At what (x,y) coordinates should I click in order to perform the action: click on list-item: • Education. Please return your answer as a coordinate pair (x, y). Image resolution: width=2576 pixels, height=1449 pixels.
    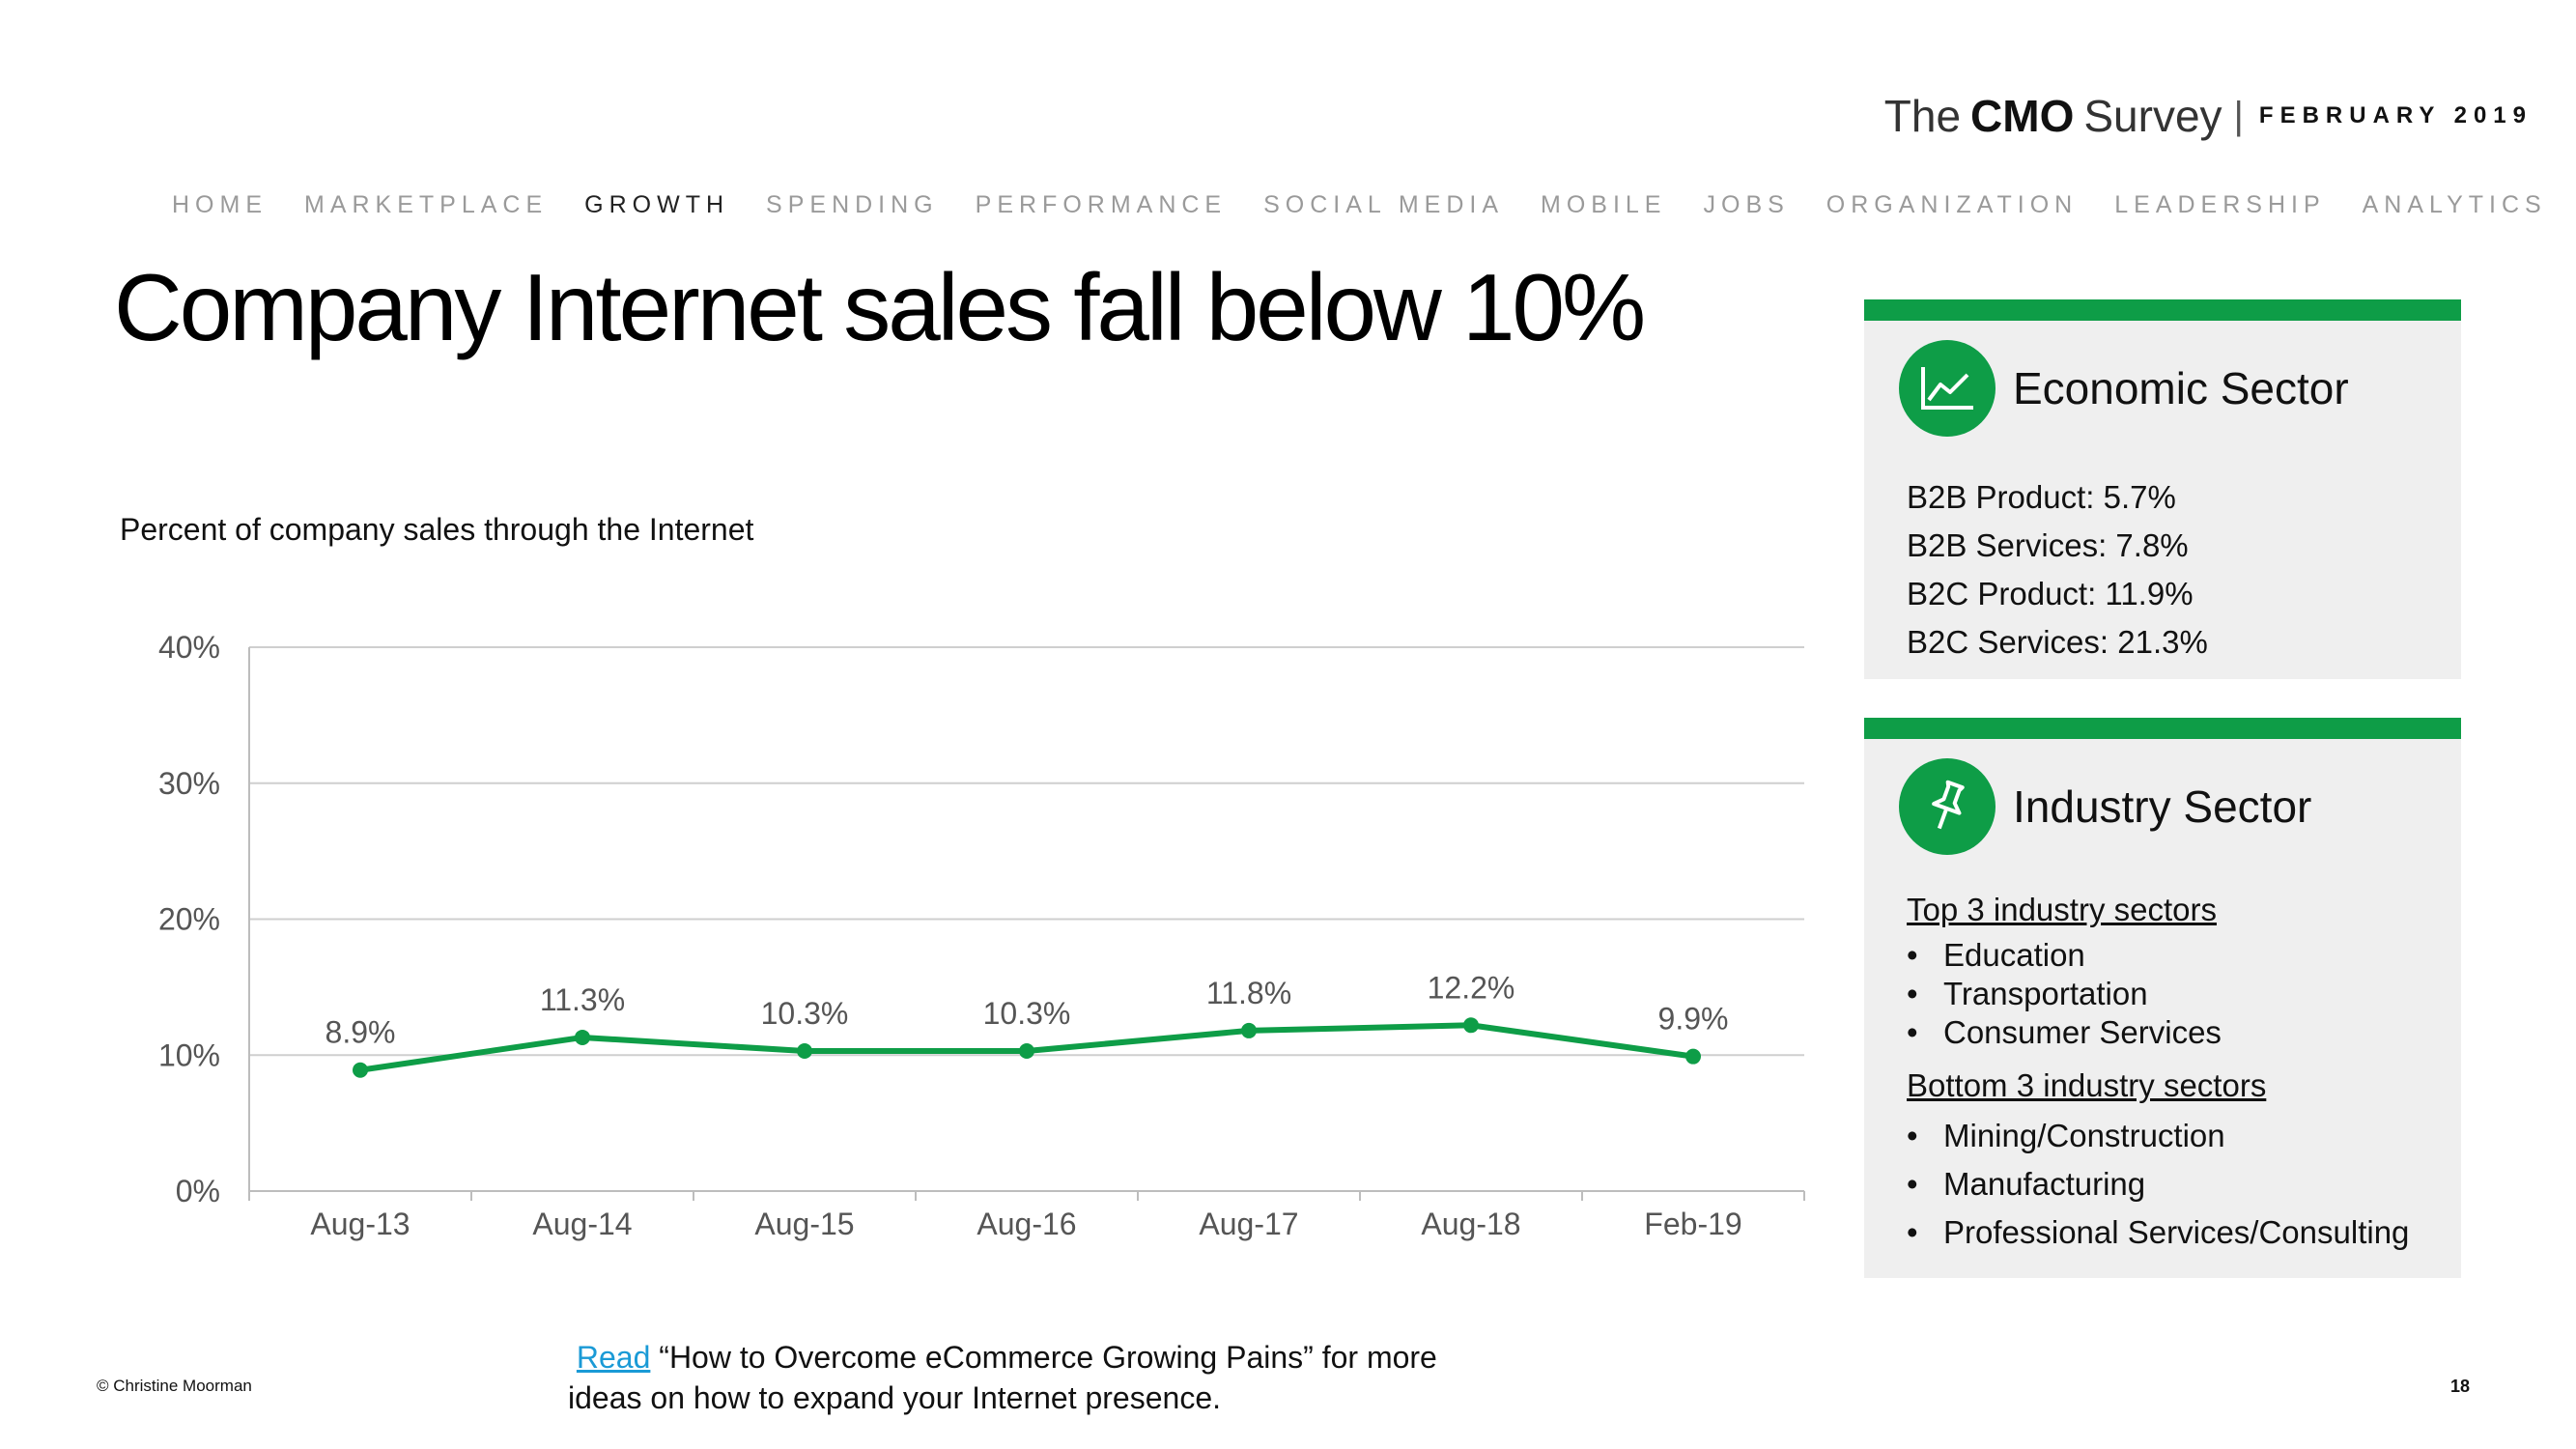
    Looking at the image, I should click on (1996, 955).